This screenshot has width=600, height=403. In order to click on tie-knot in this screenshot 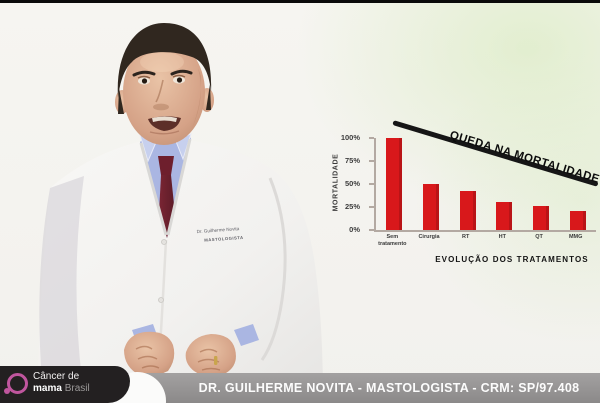, I will do `click(166, 165)`.